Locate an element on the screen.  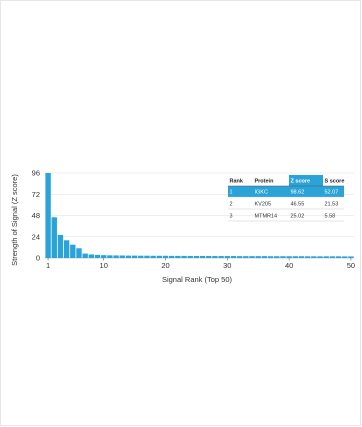
y-tick-label: 96 is located at coordinates (36, 173).